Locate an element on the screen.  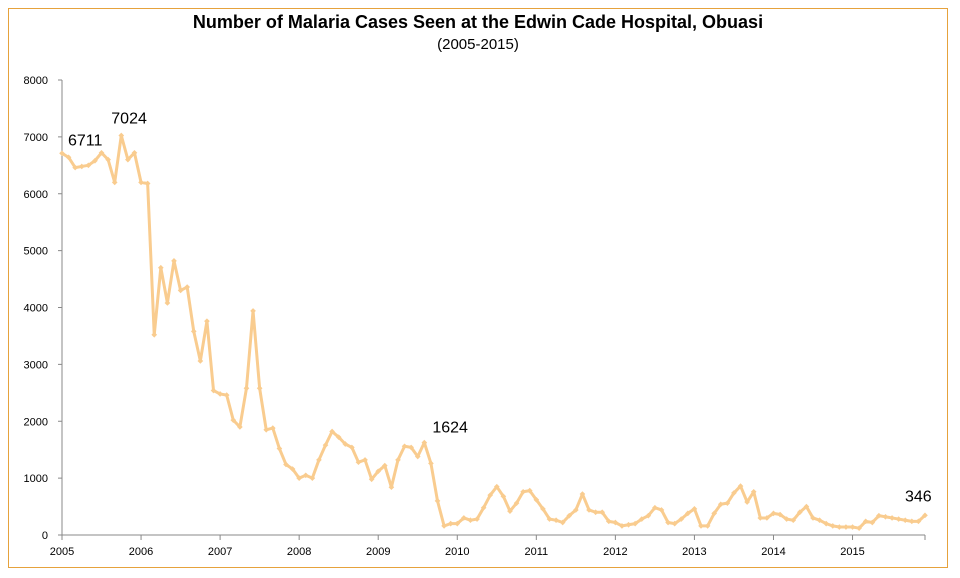
y-tick-label: 8000 is located at coordinates (36, 81).